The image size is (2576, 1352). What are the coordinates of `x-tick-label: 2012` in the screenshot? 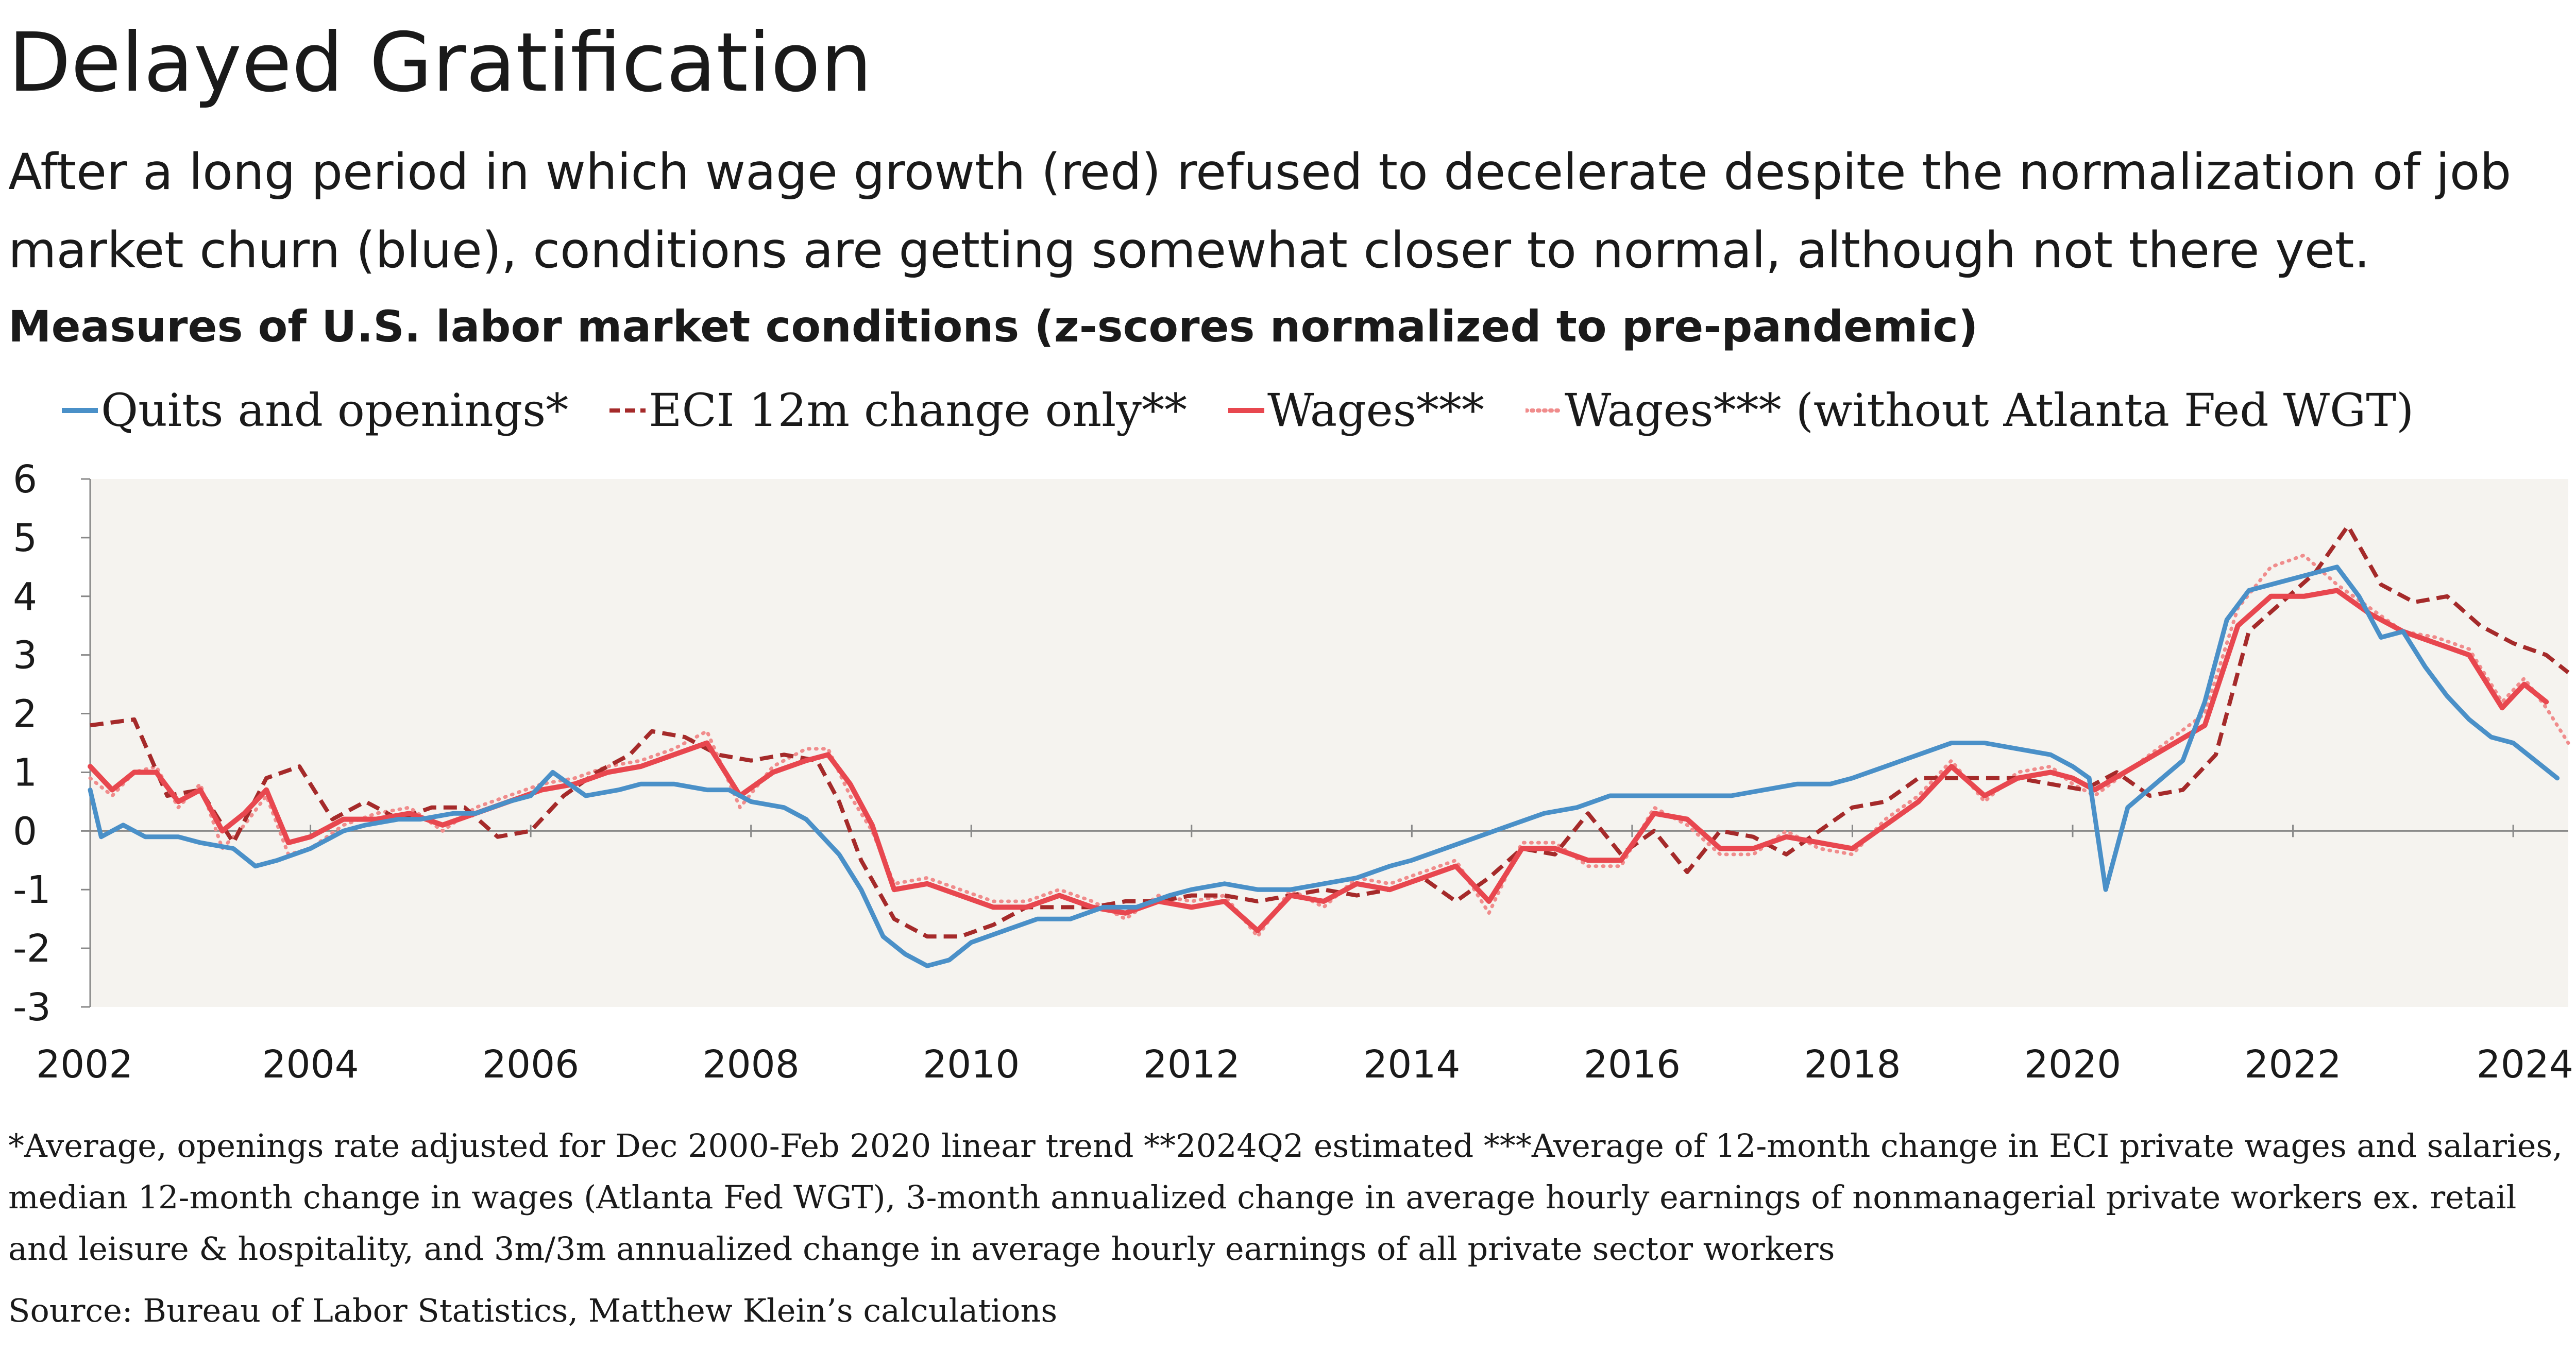 It's located at (1191, 1065).